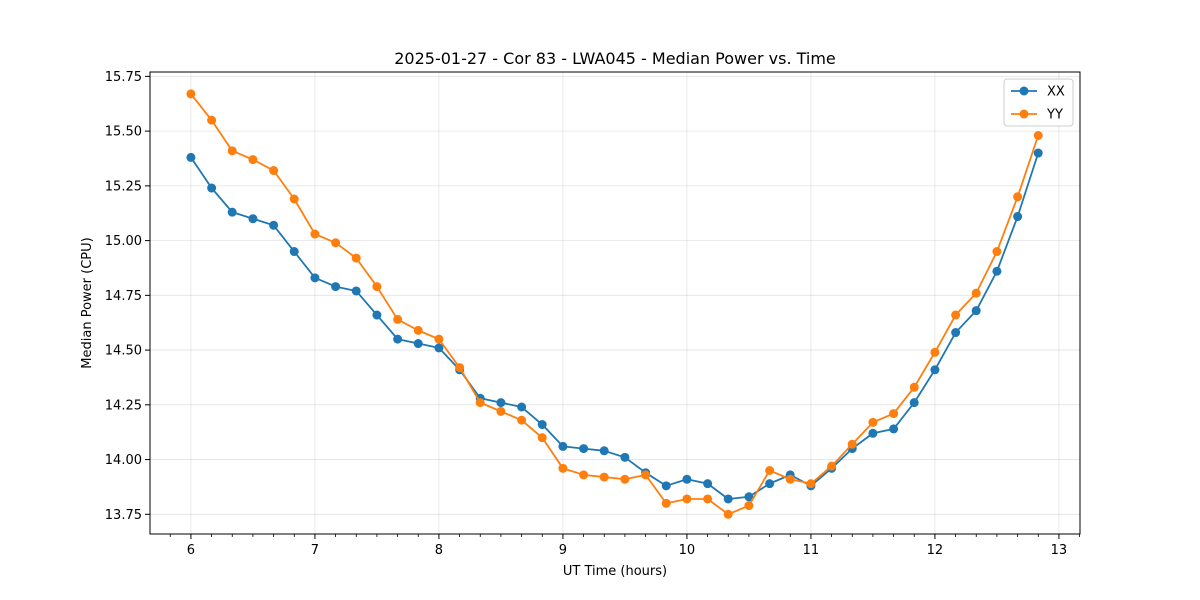  What do you see at coordinates (123, 405) in the screenshot?
I see `y-tick-label: 14.25` at bounding box center [123, 405].